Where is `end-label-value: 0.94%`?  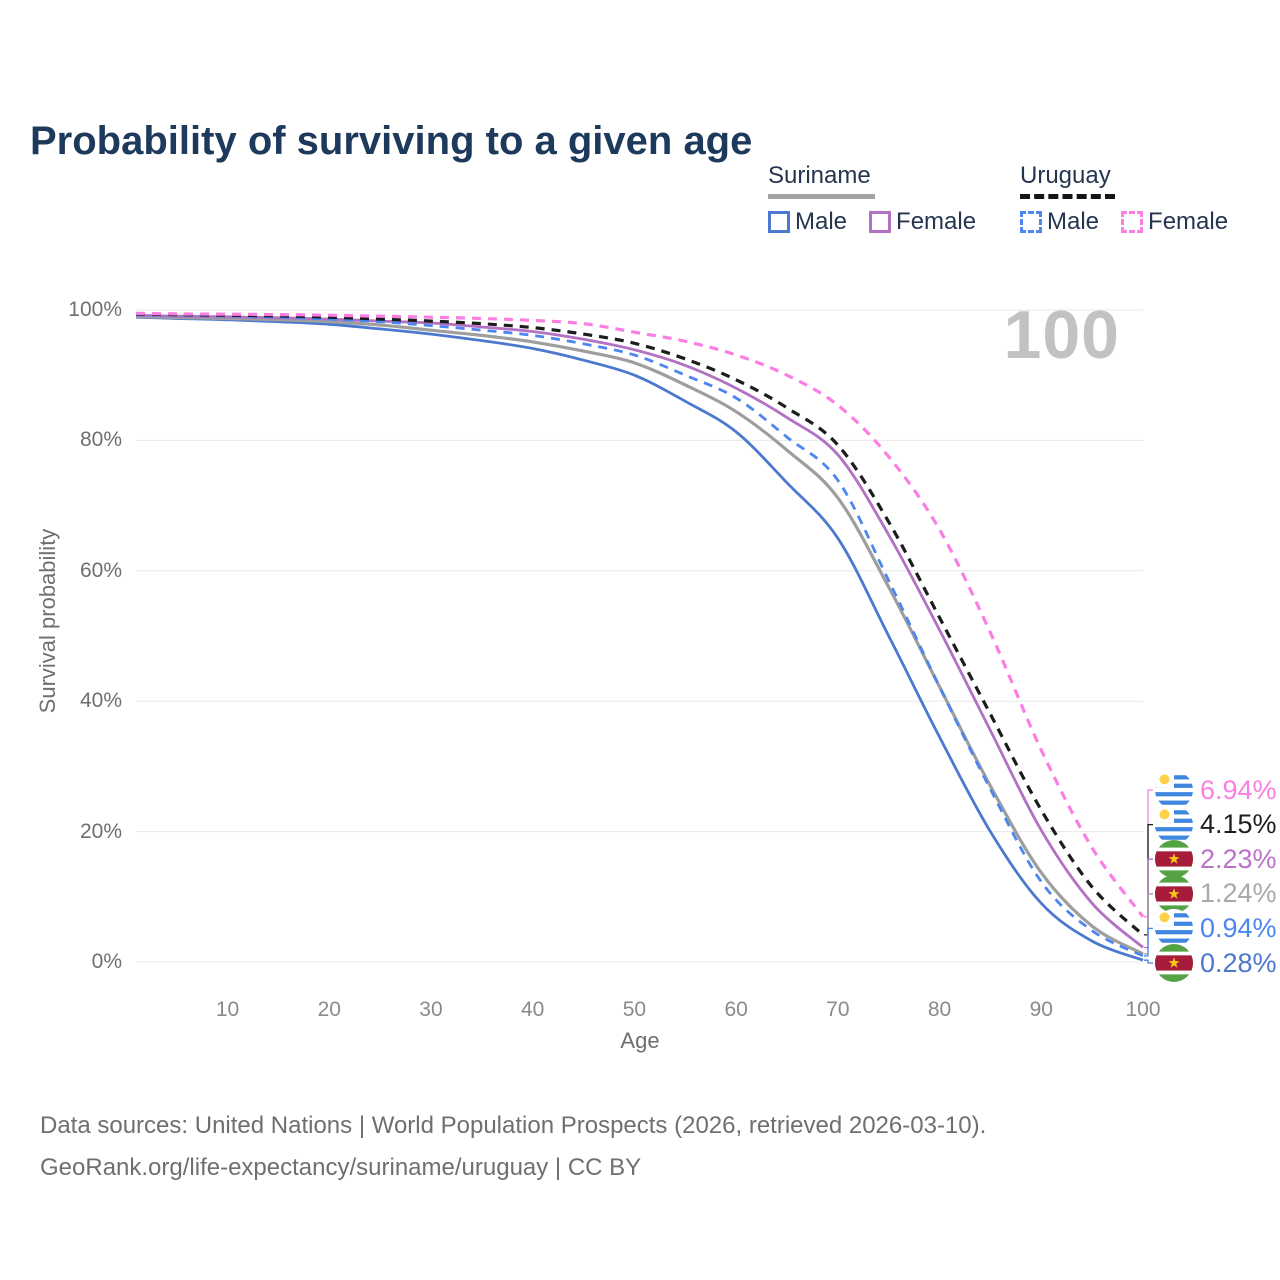 end-label-value: 0.94% is located at coordinates (1238, 927).